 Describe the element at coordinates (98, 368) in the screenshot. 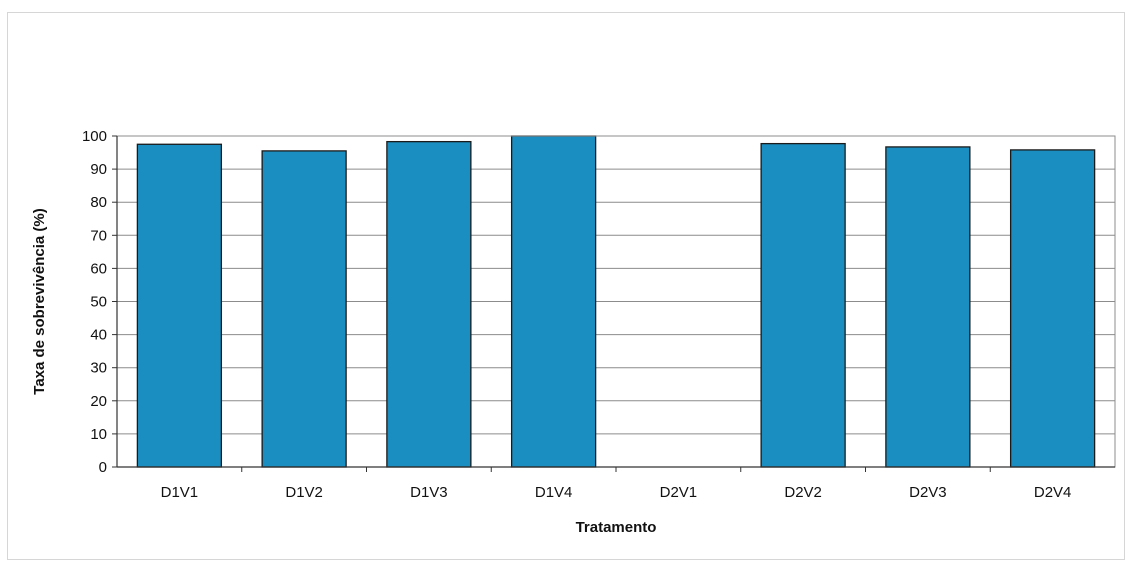

I see `y-tick-label: 30` at that location.